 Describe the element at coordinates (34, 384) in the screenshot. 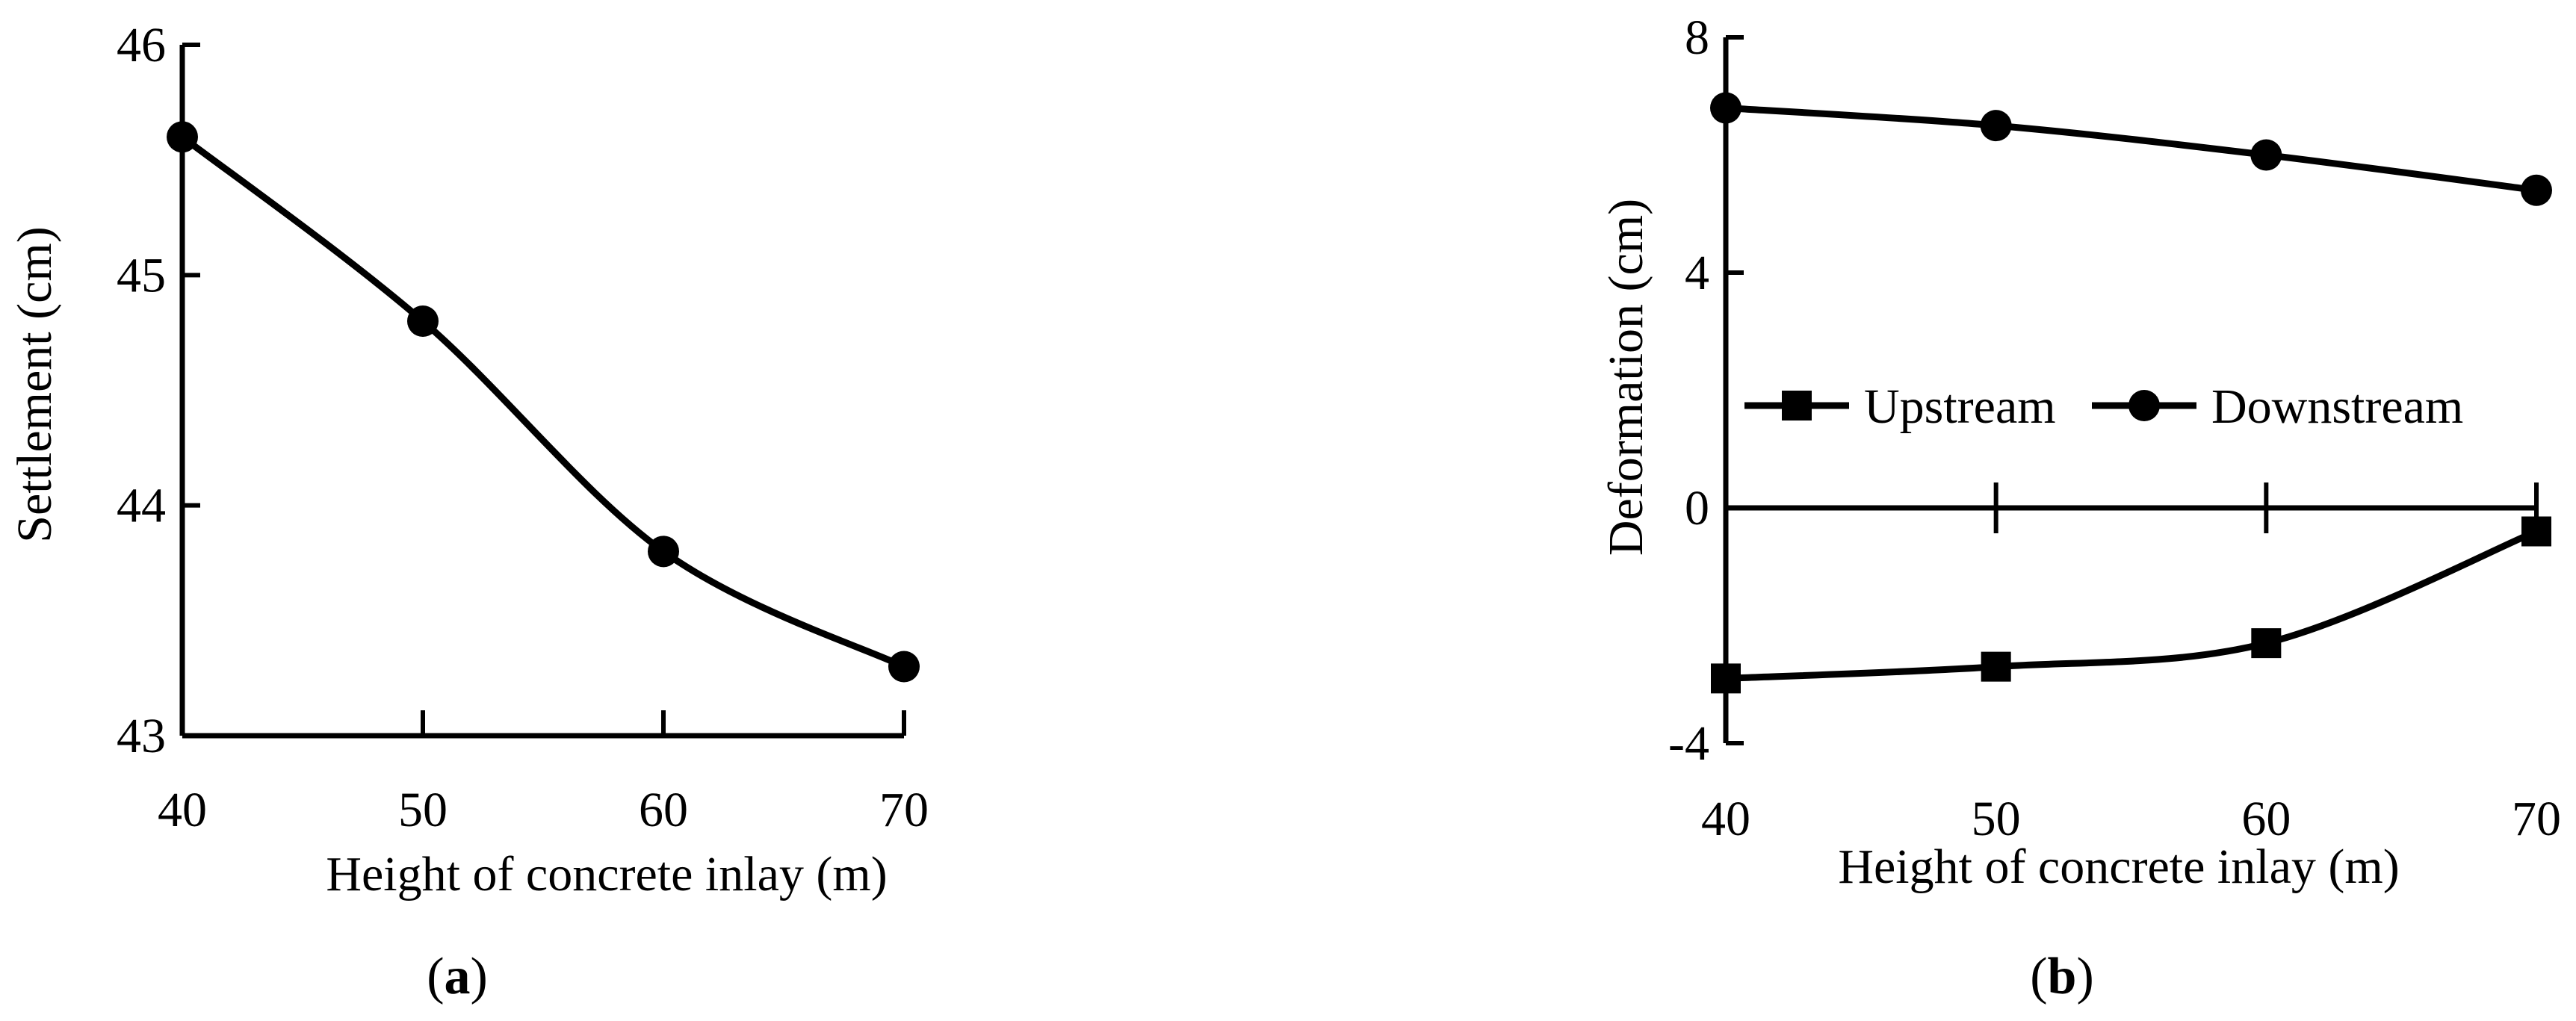

I see `y-axis-label: Settlement (cm)` at that location.